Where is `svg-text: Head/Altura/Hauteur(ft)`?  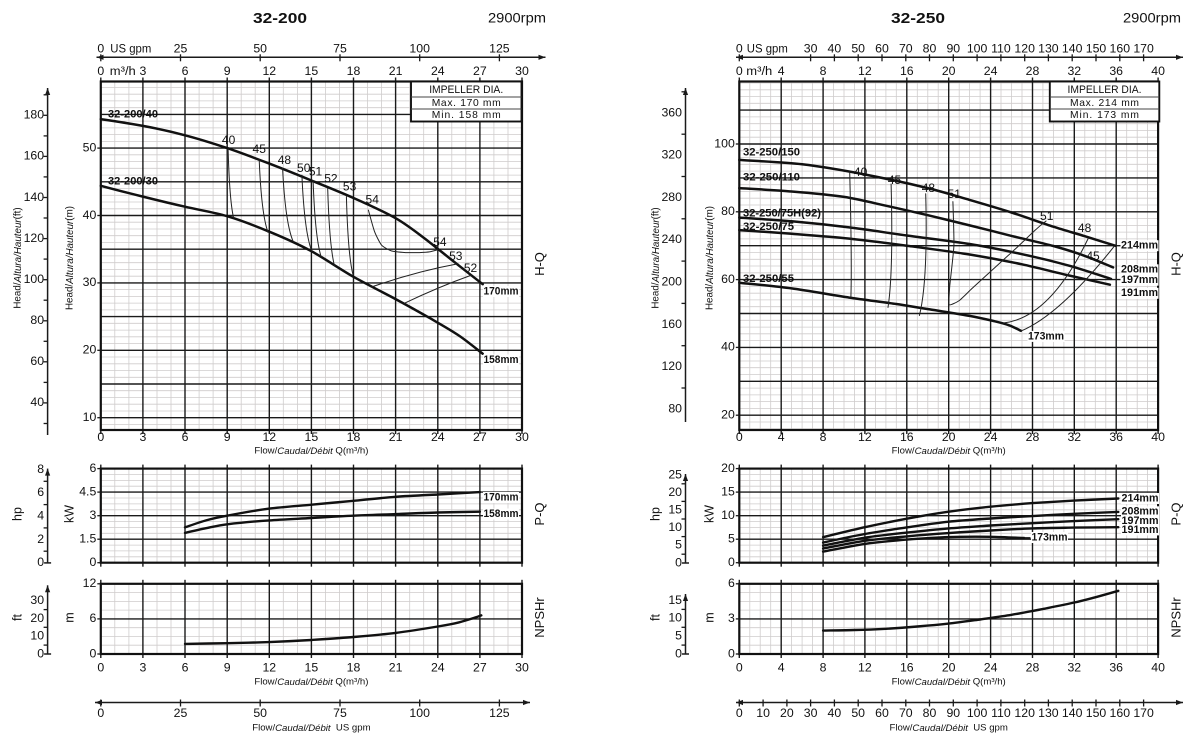
svg-text: Head/Altura/Hauteur(ft) is located at coordinates (656, 257).